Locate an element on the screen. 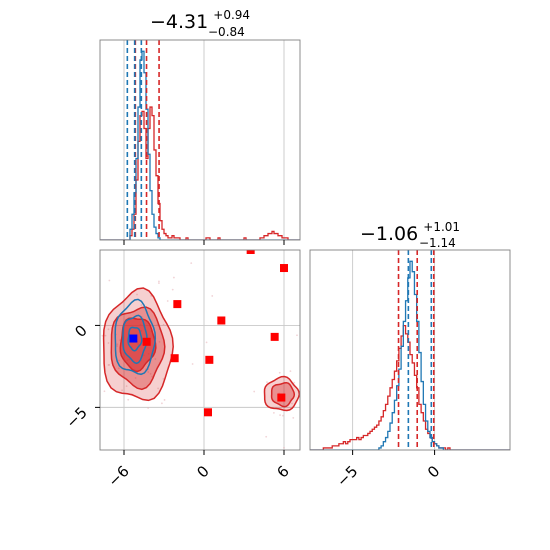  blue-square-marker is located at coordinates (133, 338).